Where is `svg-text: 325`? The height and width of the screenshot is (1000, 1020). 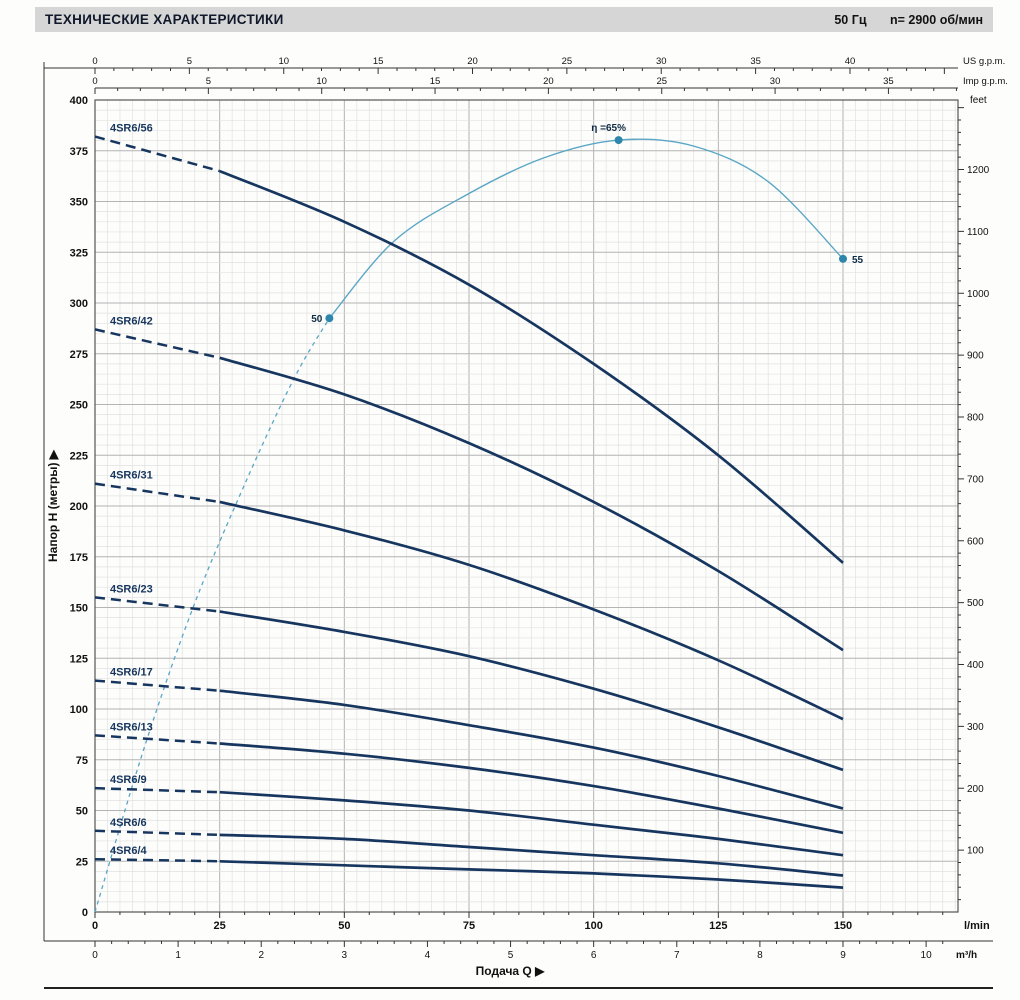 svg-text: 325 is located at coordinates (79, 253).